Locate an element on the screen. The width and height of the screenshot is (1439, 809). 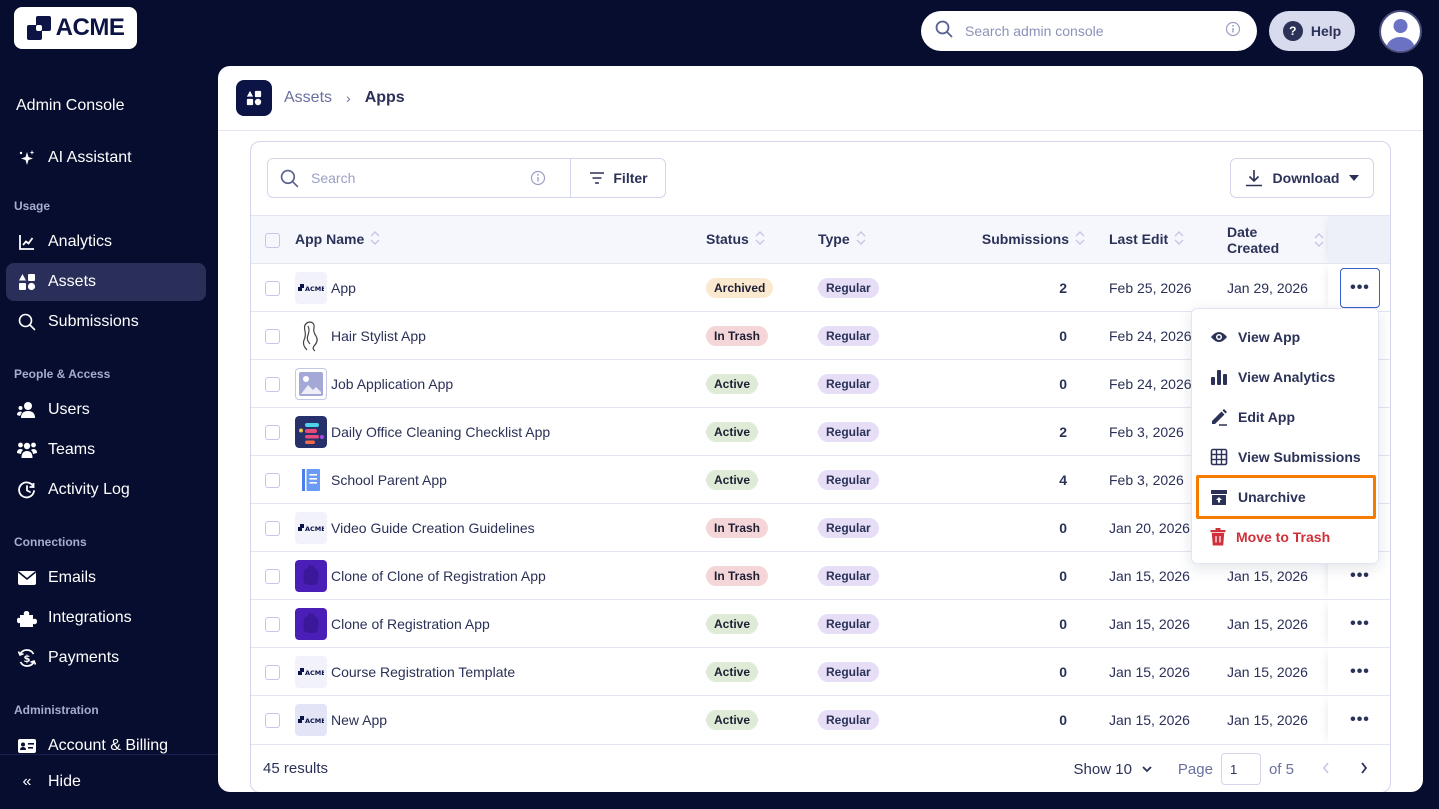
column-app-name: App Name is located at coordinates (500, 240).